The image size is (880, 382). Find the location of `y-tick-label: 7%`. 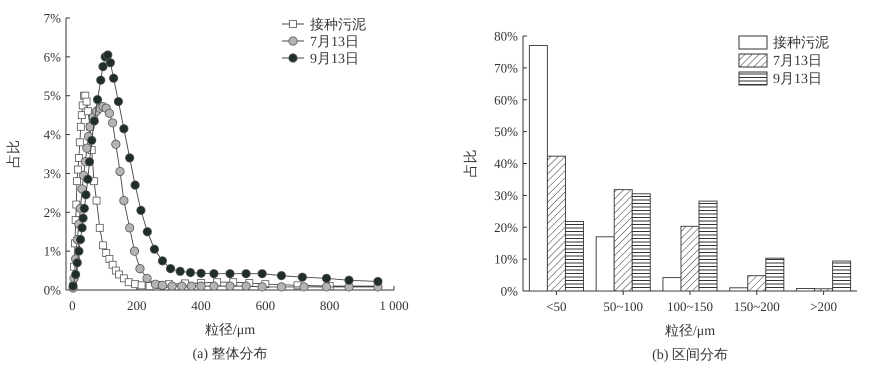

y-tick-label: 7% is located at coordinates (53, 18).